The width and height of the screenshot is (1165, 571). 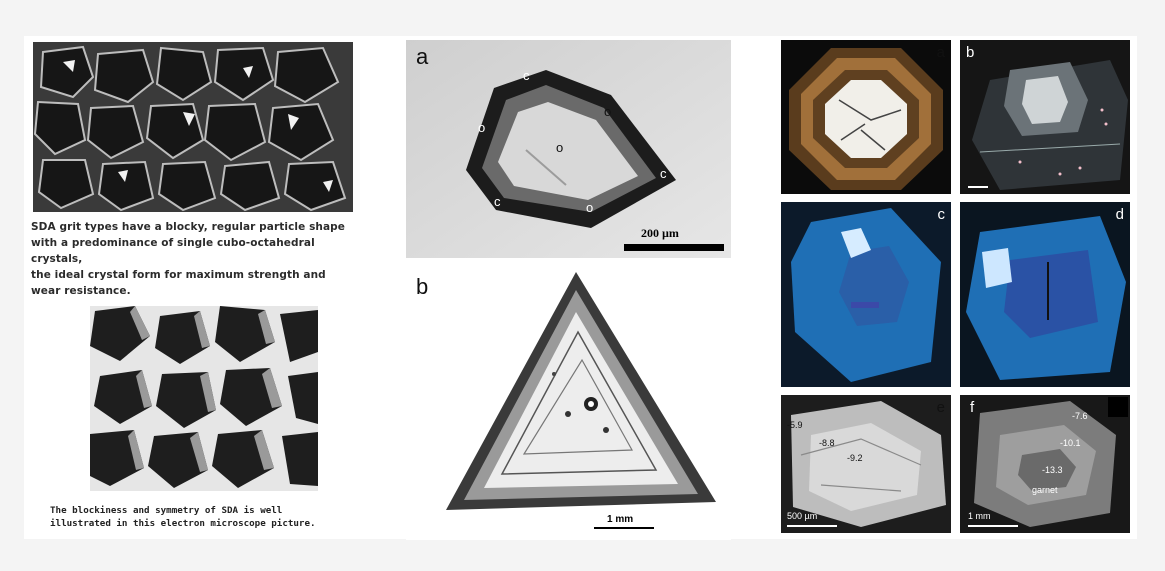 I want to click on scalebar-b-label: 1 mm, so click(x=620, y=519).